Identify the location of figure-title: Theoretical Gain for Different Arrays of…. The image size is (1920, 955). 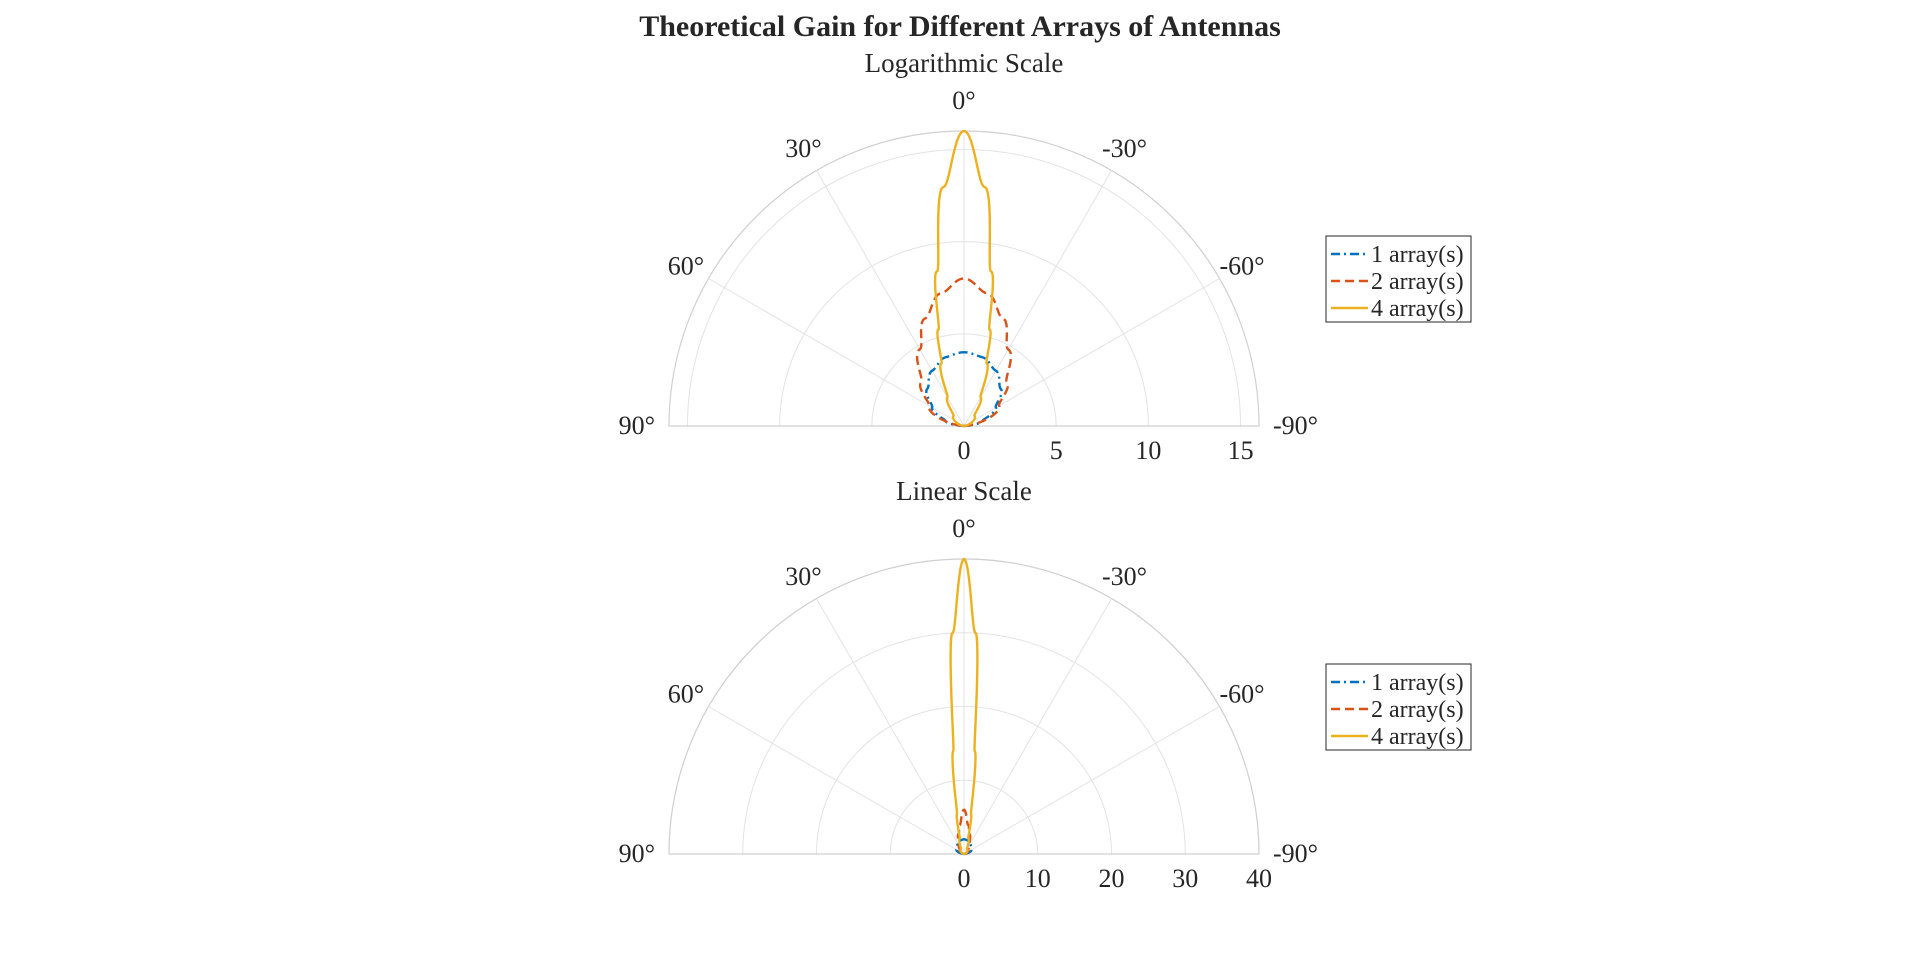
(960, 26).